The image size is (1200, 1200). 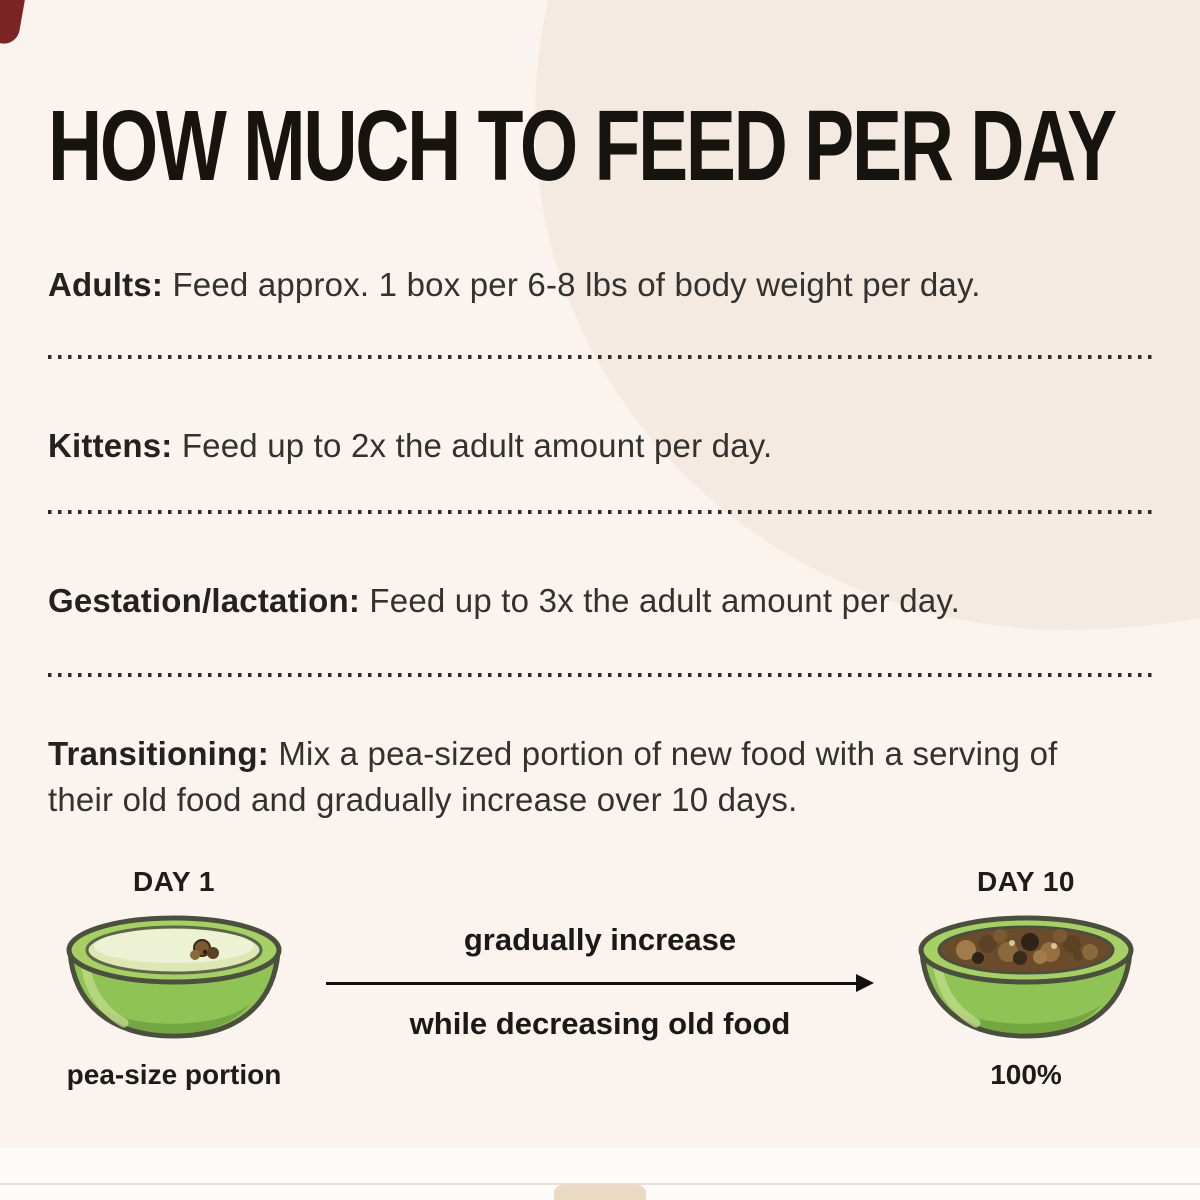 I want to click on day1-column: DAY 1 pea-size portion, so click(x=174, y=978).